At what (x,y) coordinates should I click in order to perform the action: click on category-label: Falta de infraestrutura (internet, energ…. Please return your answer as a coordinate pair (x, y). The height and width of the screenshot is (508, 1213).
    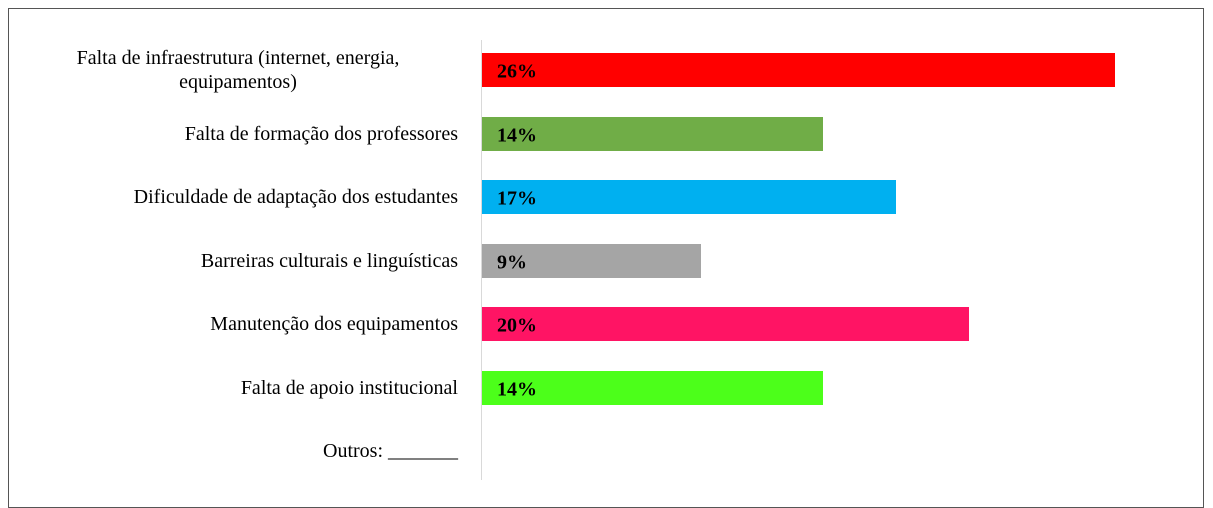
    Looking at the image, I should click on (238, 70).